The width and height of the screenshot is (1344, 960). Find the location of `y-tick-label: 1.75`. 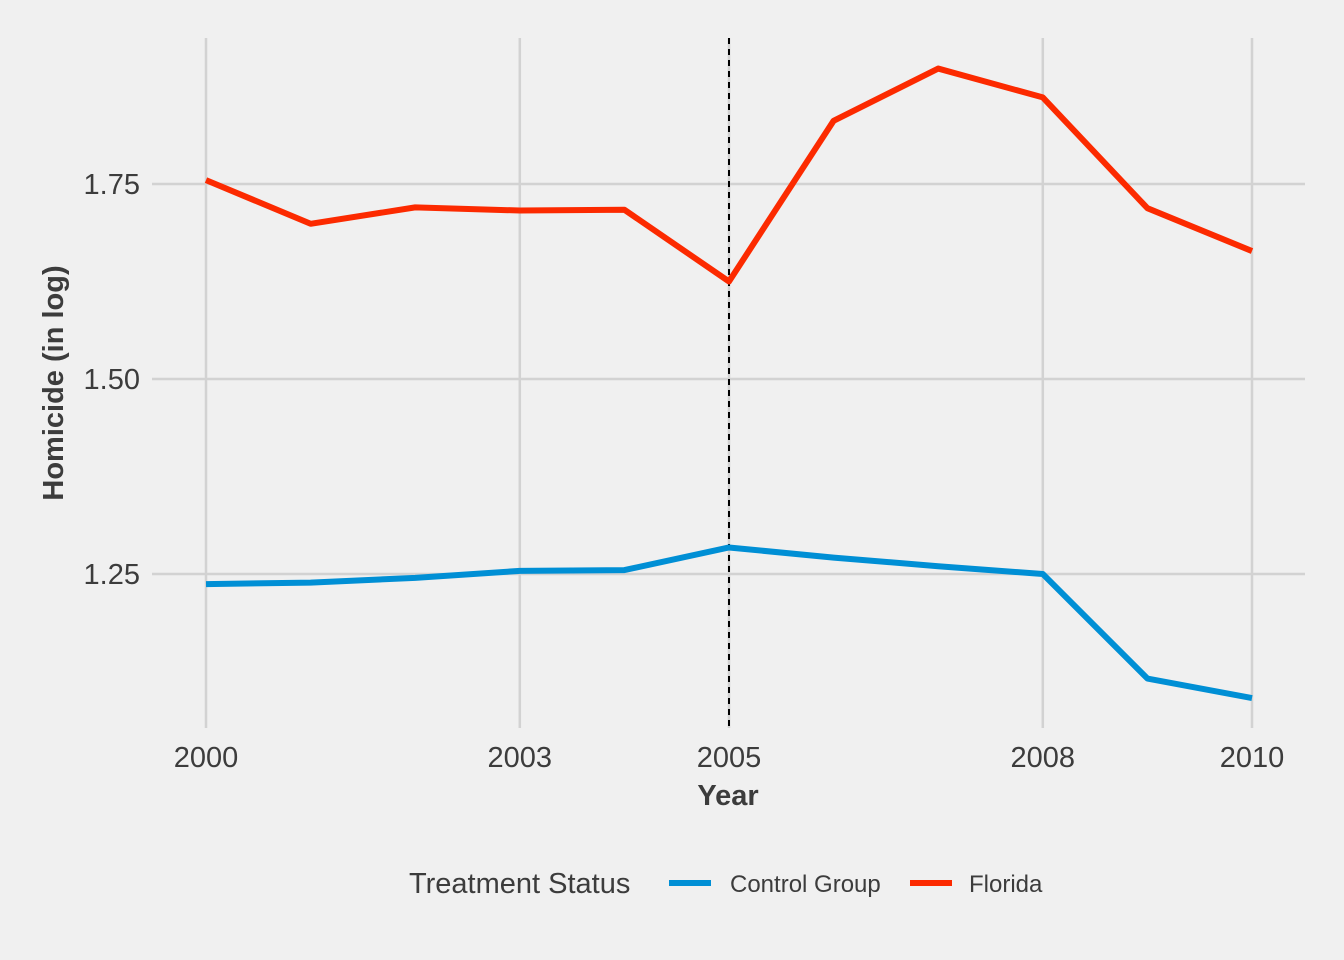

y-tick-label: 1.75 is located at coordinates (112, 185).